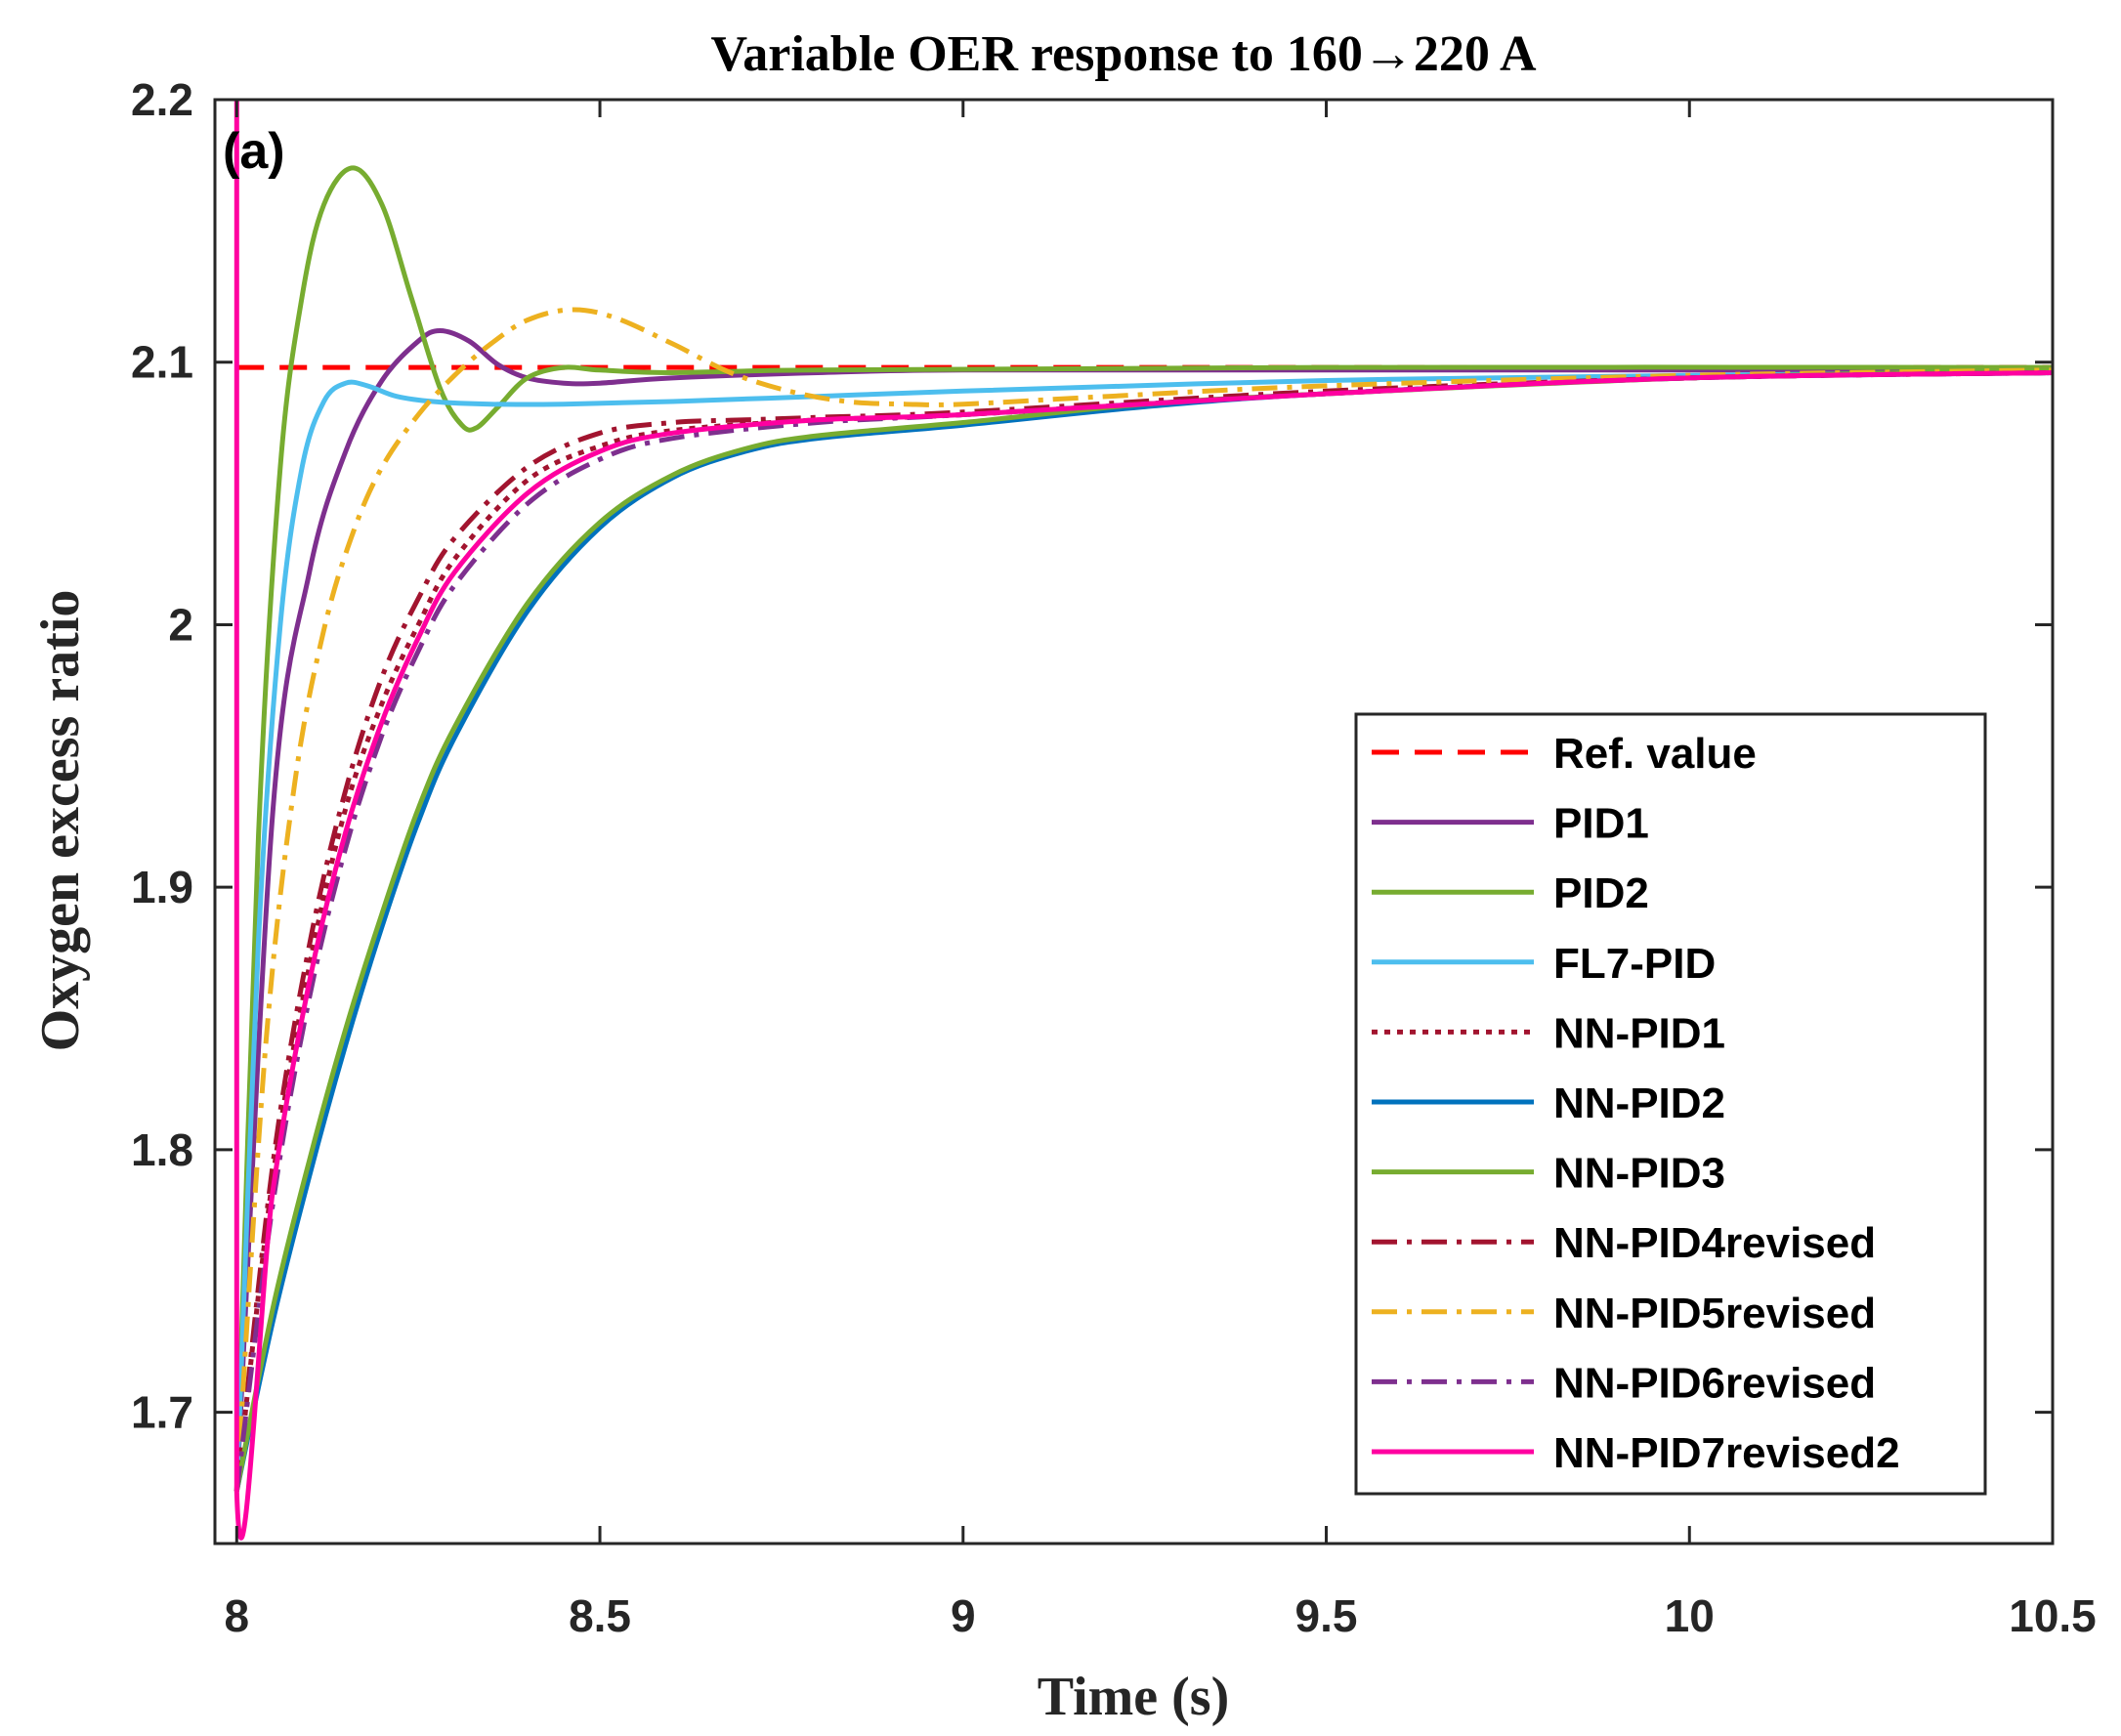 Image resolution: width=2121 pixels, height=1736 pixels. I want to click on legend-item-nn-pid2: NN-PID2, so click(1549, 1103).